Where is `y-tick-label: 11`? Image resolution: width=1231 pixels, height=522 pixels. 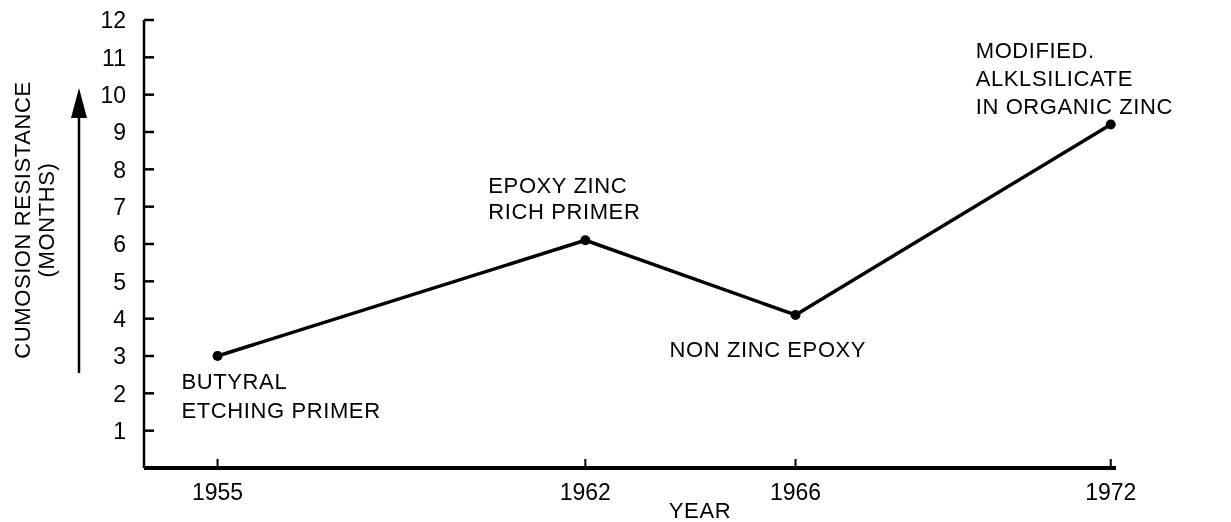
y-tick-label: 11 is located at coordinates (114, 57).